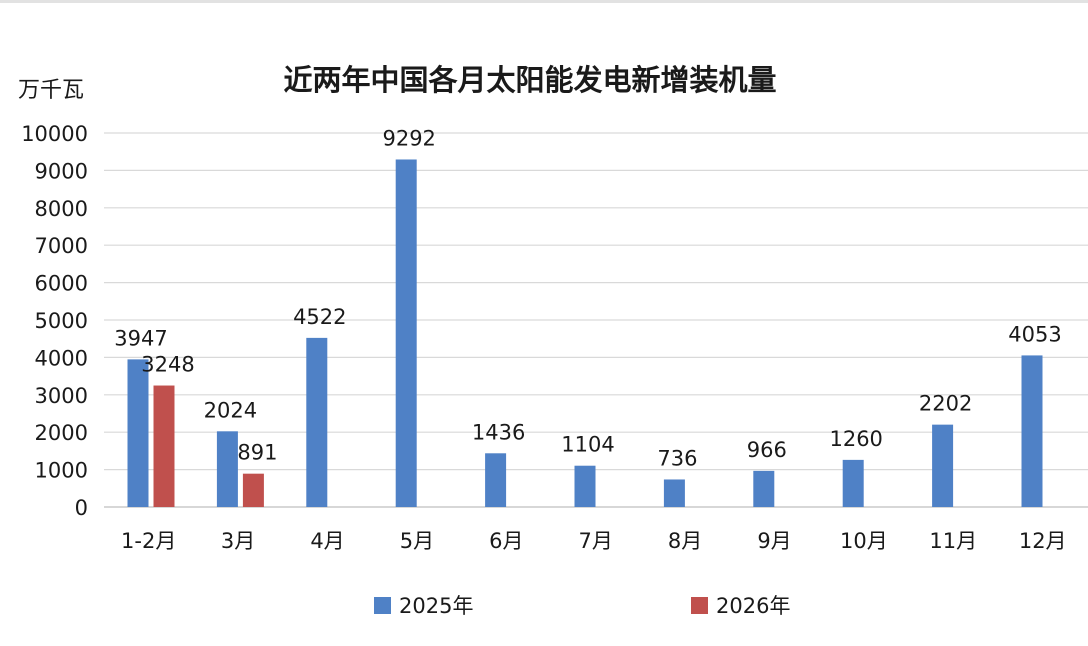 This screenshot has height=646, width=1088. I want to click on x-tick-label: 6月, so click(506, 541).